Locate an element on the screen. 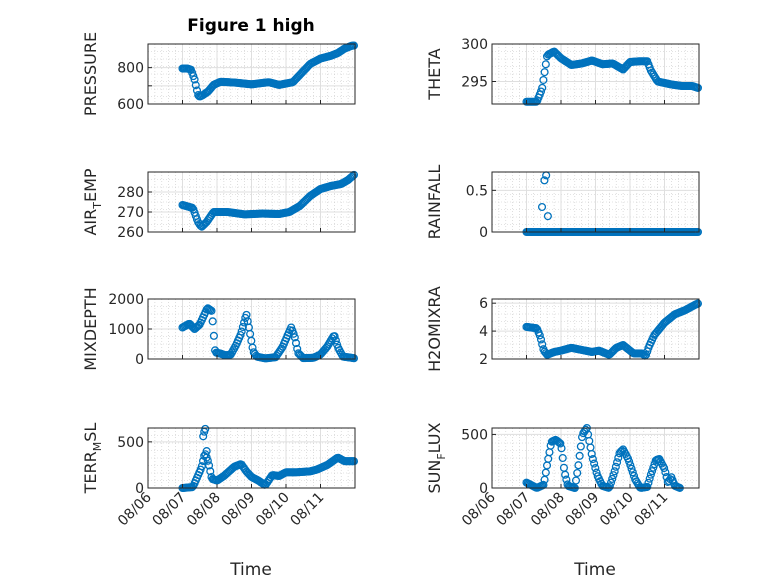 The height and width of the screenshot is (583, 778). subplot-theta: 295 300 THETA is located at coordinates (564, 71).